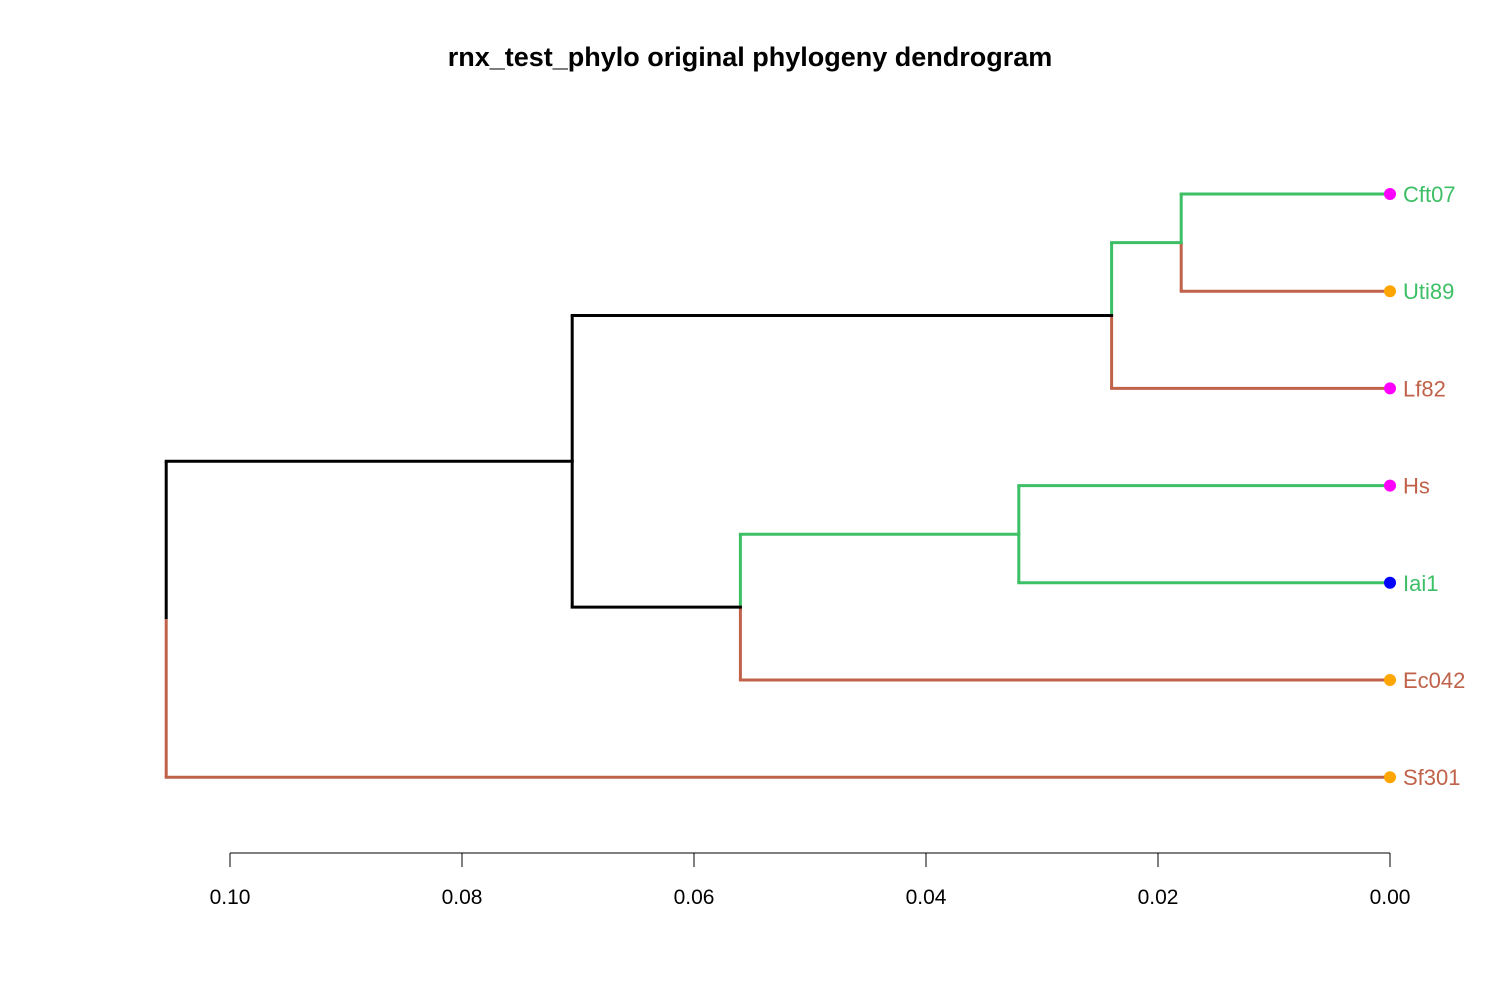 The width and height of the screenshot is (1500, 1000). I want to click on axis-tick-label: 0.08, so click(462, 897).